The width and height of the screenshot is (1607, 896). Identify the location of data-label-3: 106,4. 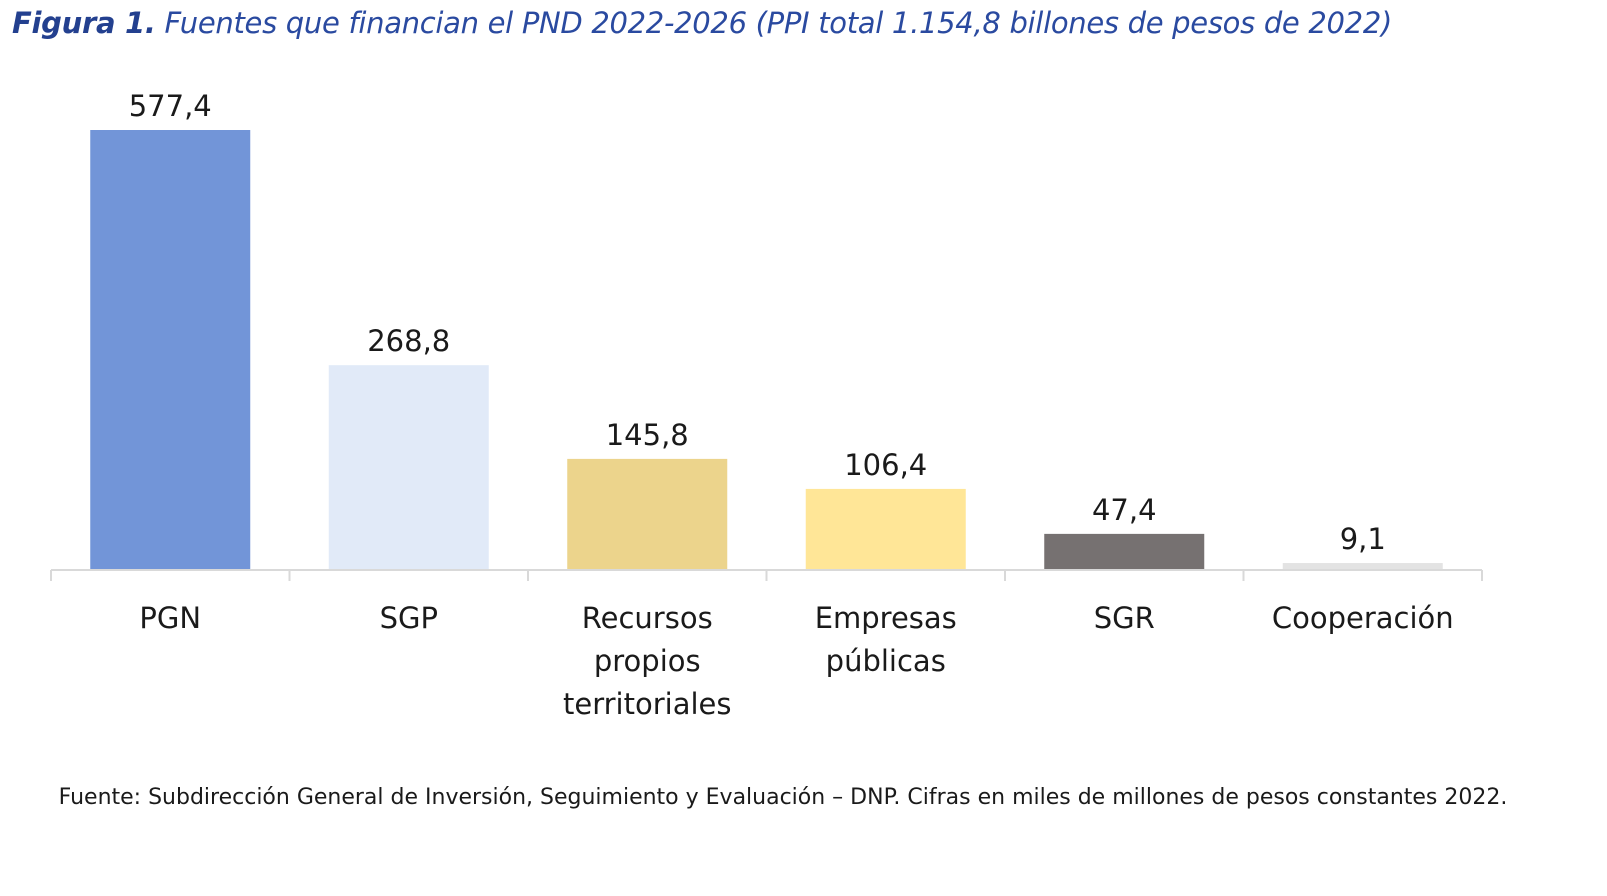
(885, 465).